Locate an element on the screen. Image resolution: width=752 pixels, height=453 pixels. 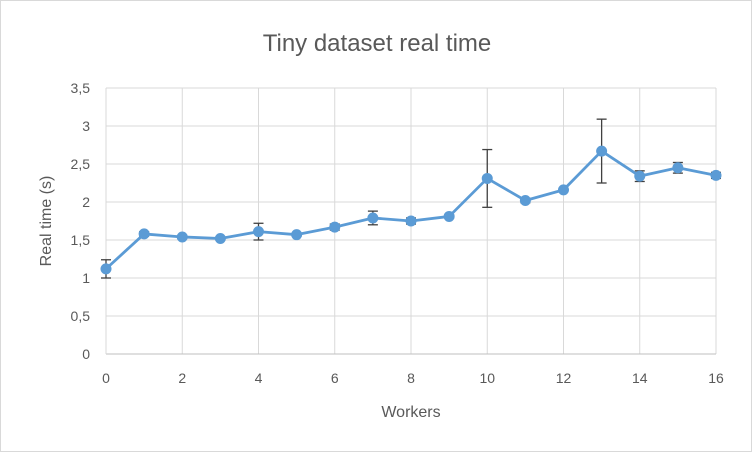
x-tick-label: 4 is located at coordinates (259, 378).